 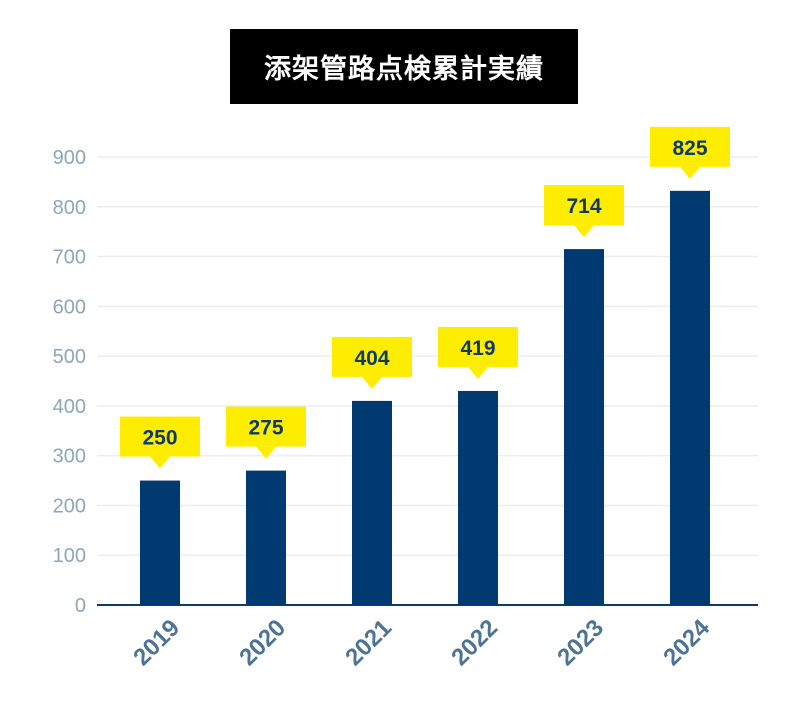 I want to click on data-label: 275, so click(x=265, y=428).